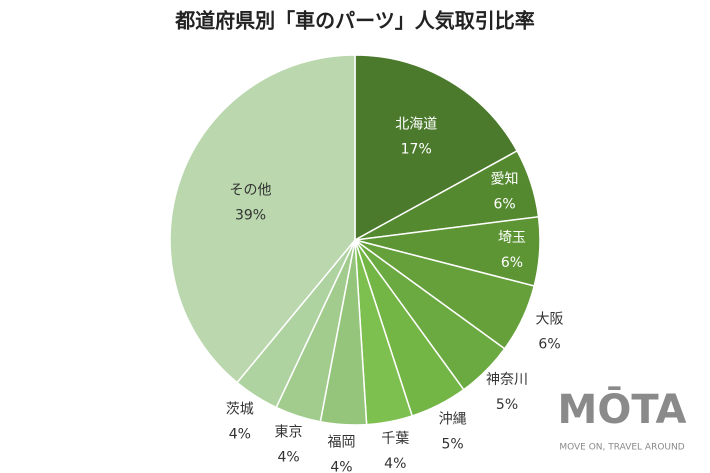  Describe the element at coordinates (251, 190) in the screenshot. I see `slice-label: その他` at that location.